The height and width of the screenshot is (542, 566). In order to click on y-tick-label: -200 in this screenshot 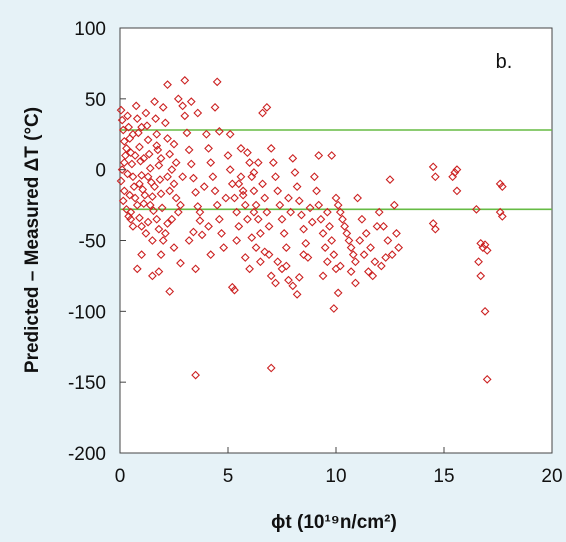, I will do `click(87, 454)`.